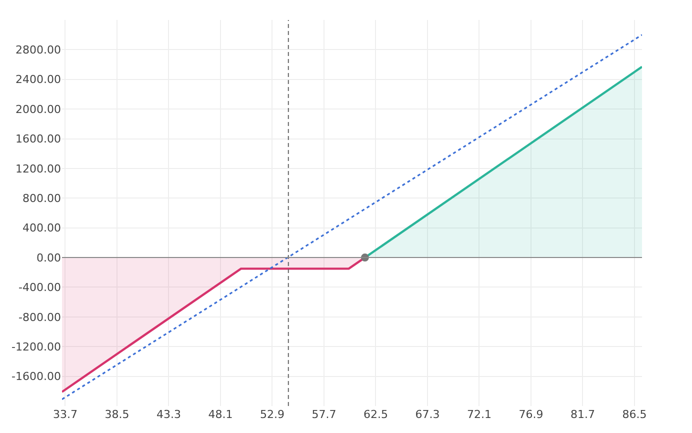 The height and width of the screenshot is (433, 692). Describe the element at coordinates (117, 414) in the screenshot. I see `x-tick-label: 38.5` at that location.